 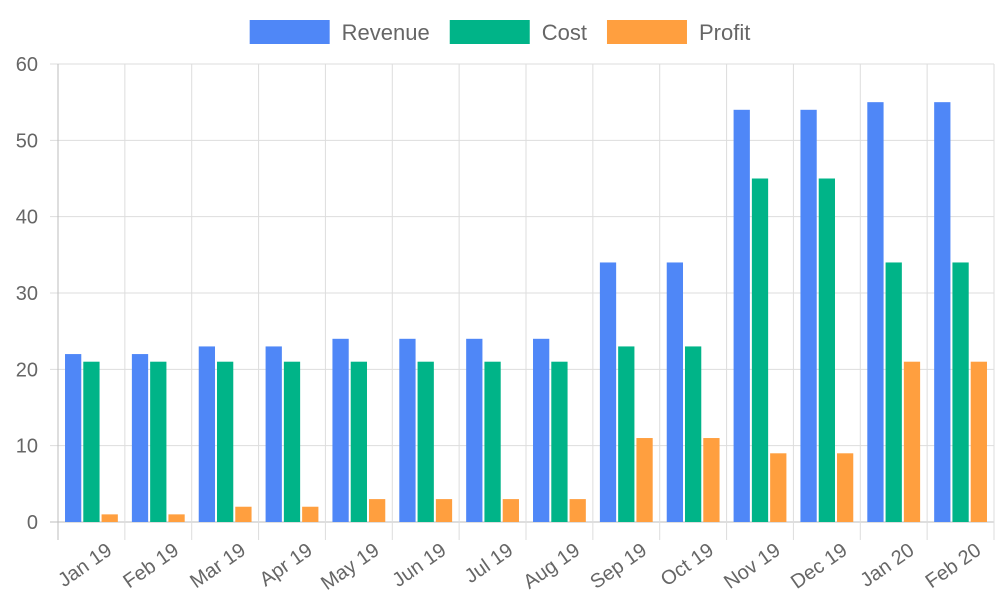 I want to click on x-tick-label: Jan 20, so click(x=888, y=565).